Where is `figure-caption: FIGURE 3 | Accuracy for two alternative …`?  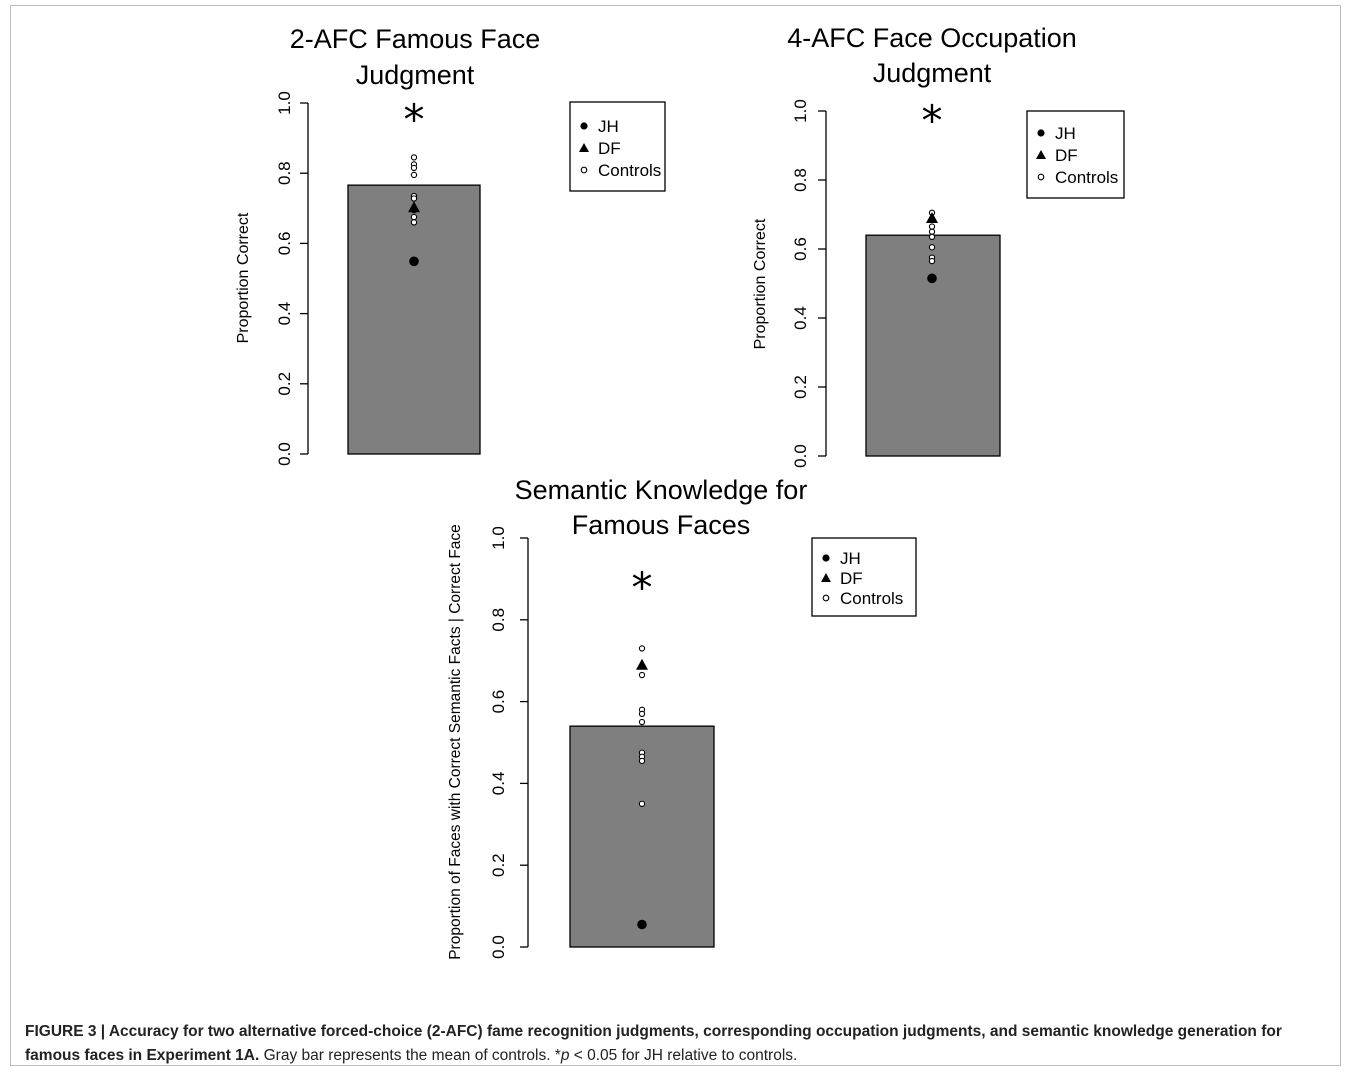
figure-caption: FIGURE 3 | Accuracy for two alternative … is located at coordinates (675, 1044).